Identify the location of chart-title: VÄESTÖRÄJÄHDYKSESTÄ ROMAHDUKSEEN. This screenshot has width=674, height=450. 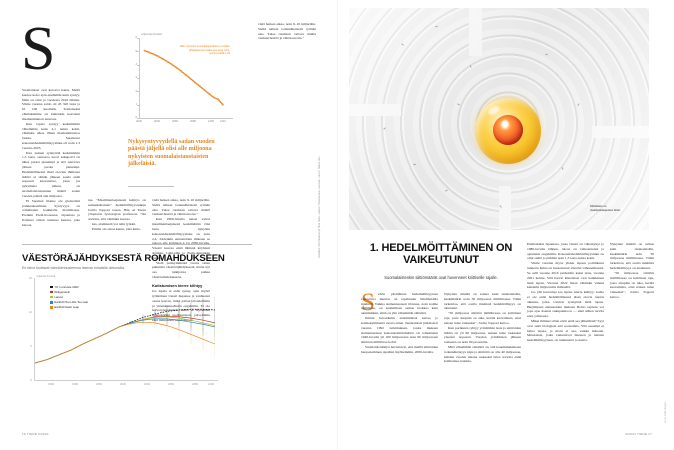
(123, 258).